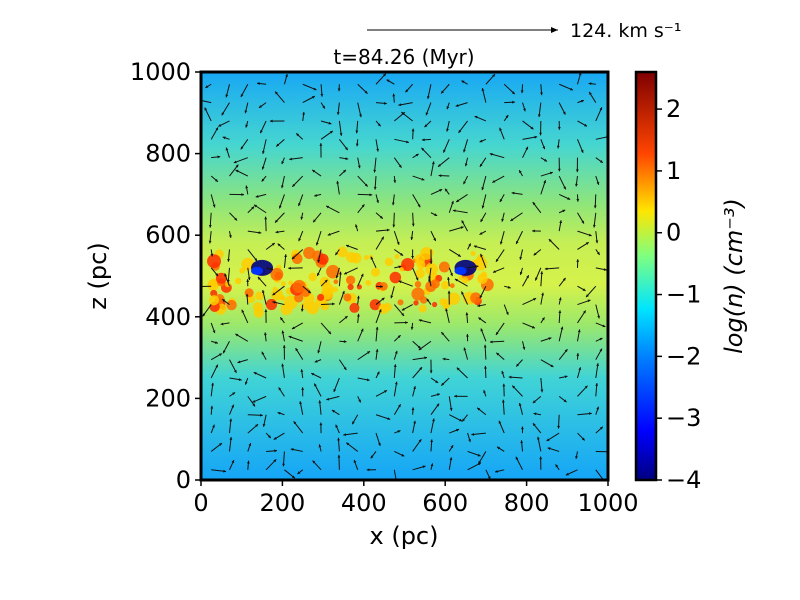  Describe the element at coordinates (625, 31) in the screenshot. I see `velocity-reference-label: 124. km s⁻¹` at that location.